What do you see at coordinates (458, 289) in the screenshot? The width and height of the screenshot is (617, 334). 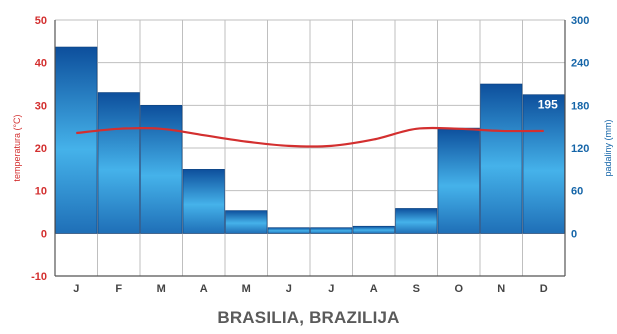 I see `x-tick-label: O` at bounding box center [458, 289].